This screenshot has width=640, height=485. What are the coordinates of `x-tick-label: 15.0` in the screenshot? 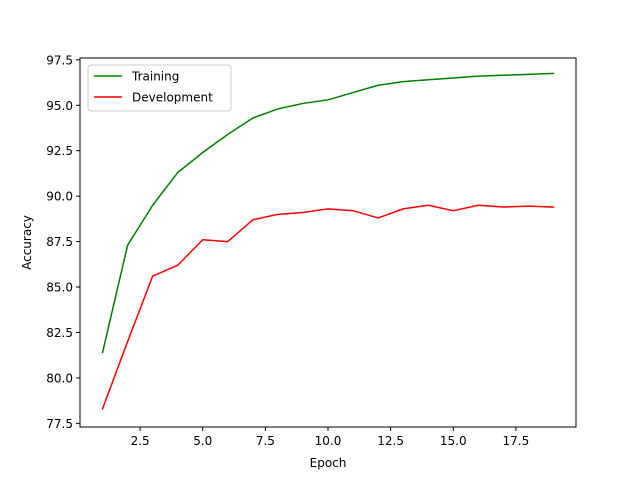 It's located at (453, 441).